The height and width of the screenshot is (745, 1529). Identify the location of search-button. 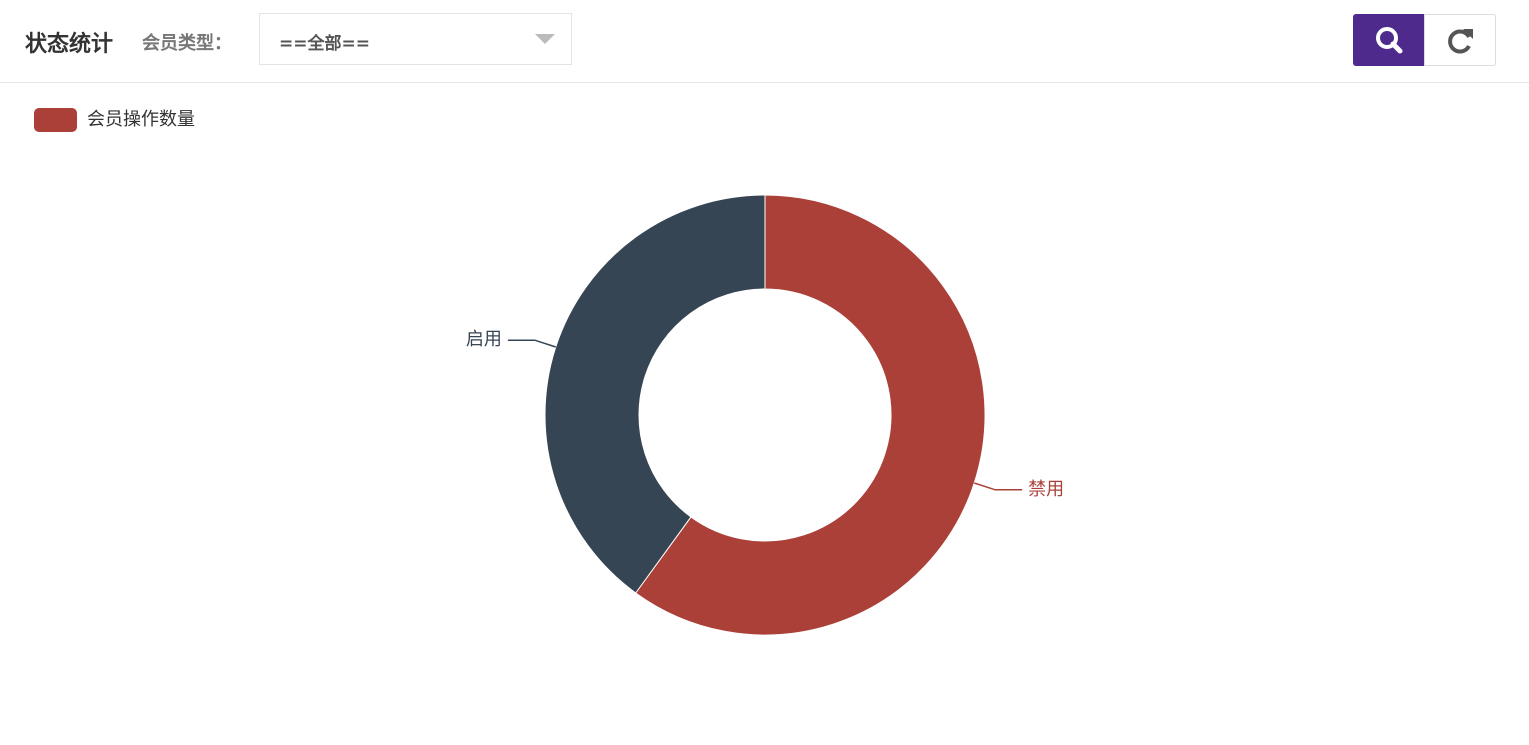
(1389, 40).